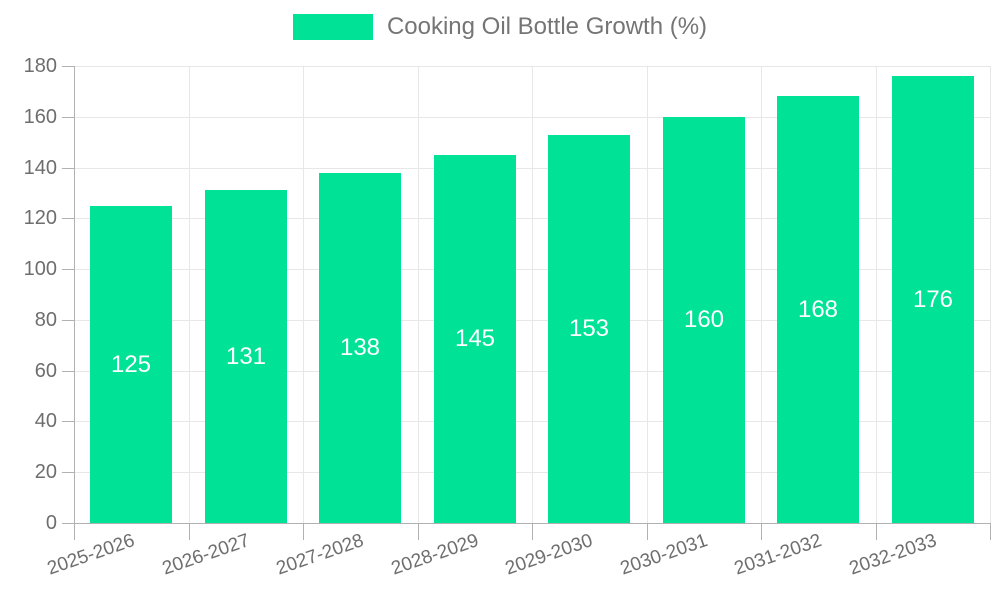 The image size is (1000, 600). I want to click on legend-swatch, so click(332, 27).